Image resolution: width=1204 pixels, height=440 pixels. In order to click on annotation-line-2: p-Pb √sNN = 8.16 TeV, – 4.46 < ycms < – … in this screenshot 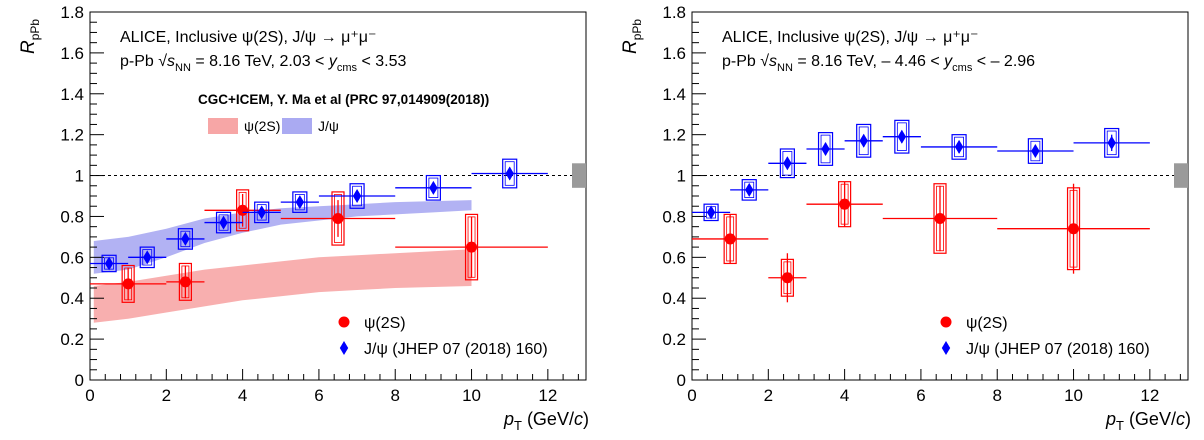, I will do `click(878, 63)`.